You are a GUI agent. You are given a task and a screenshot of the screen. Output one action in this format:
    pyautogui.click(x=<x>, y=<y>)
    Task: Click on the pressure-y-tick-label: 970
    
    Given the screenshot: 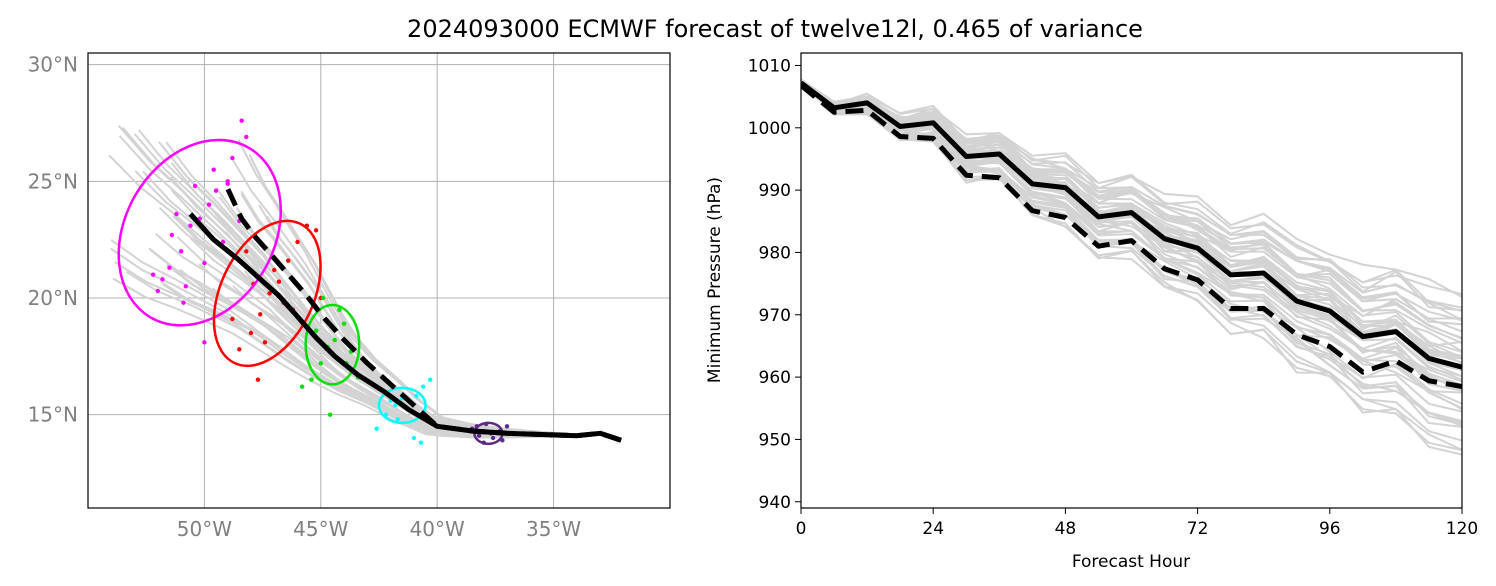 What is the action you would take?
    pyautogui.click(x=775, y=316)
    